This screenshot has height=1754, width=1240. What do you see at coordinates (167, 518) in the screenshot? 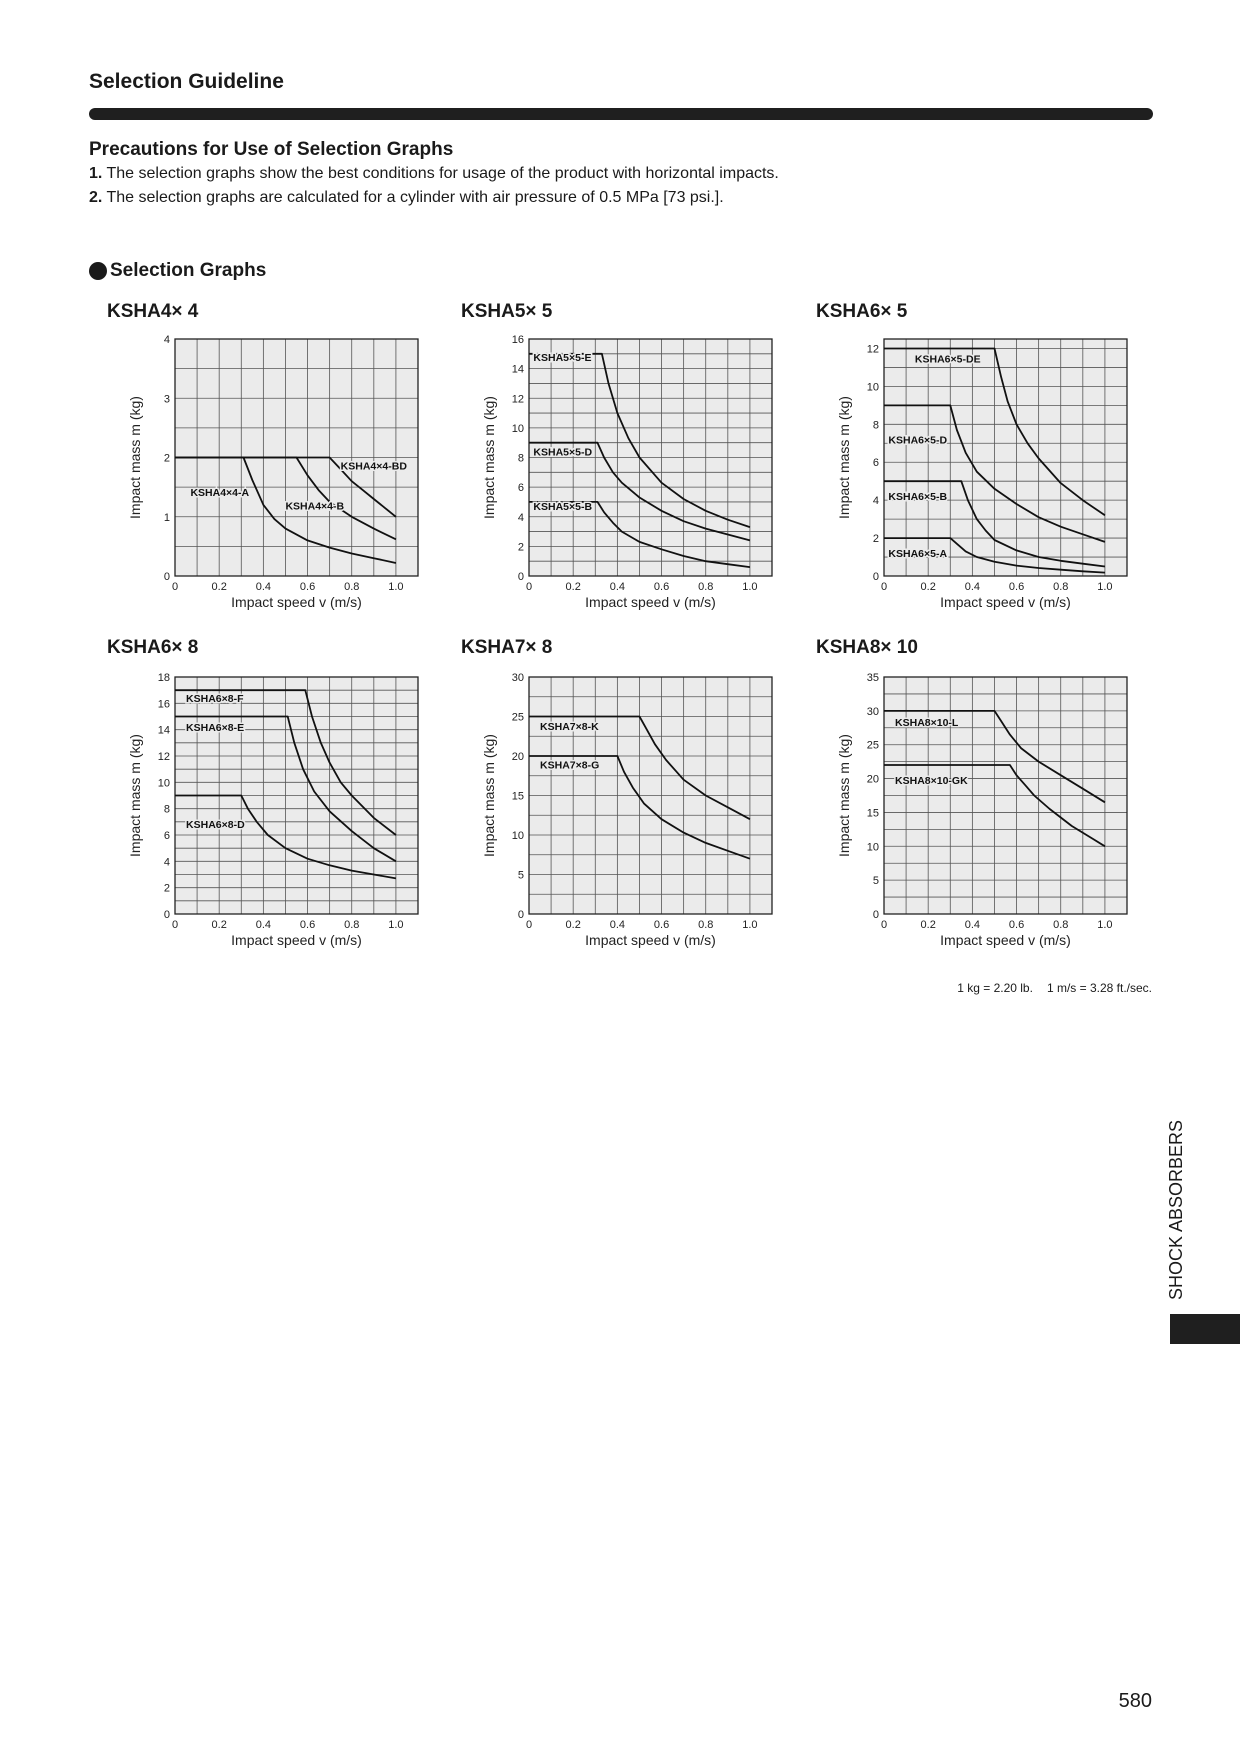
I see `y-tick-label: 1` at bounding box center [167, 518].